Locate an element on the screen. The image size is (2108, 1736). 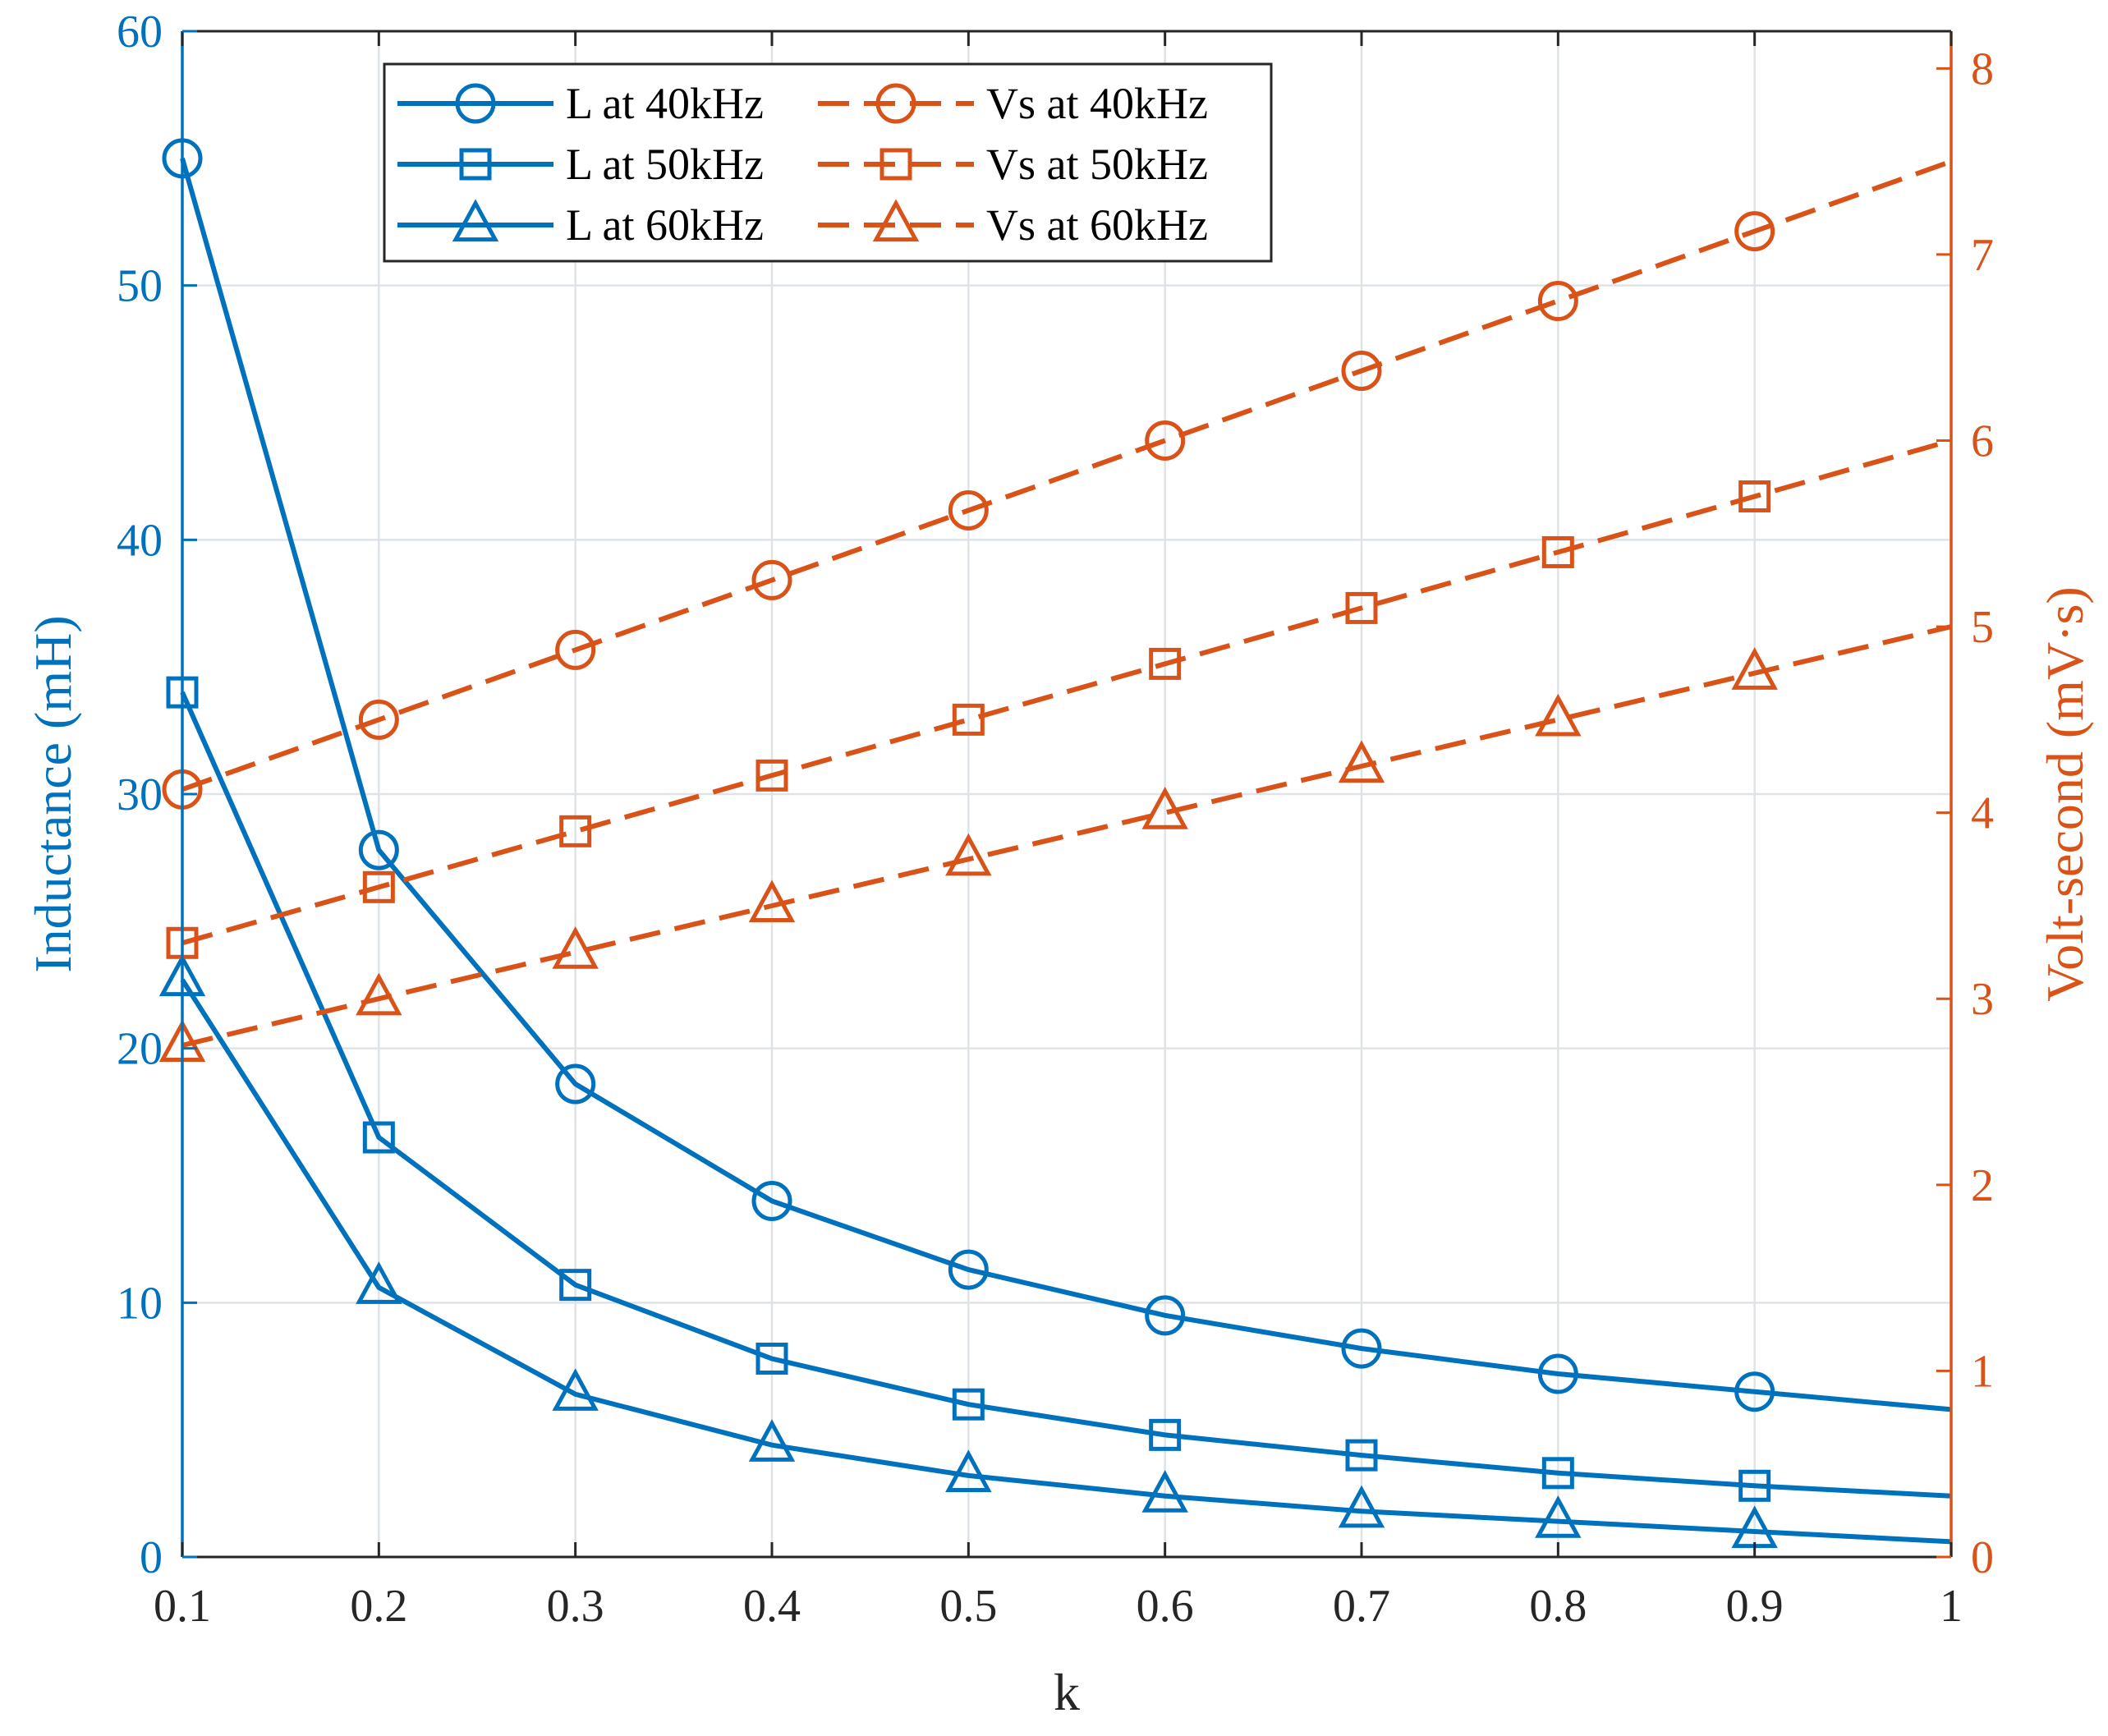
x-tick-label: 0.4 is located at coordinates (772, 1606).